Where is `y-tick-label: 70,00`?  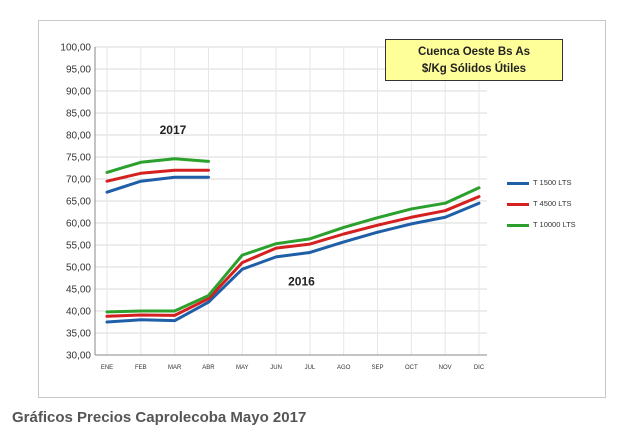
y-tick-label: 70,00 is located at coordinates (78, 180).